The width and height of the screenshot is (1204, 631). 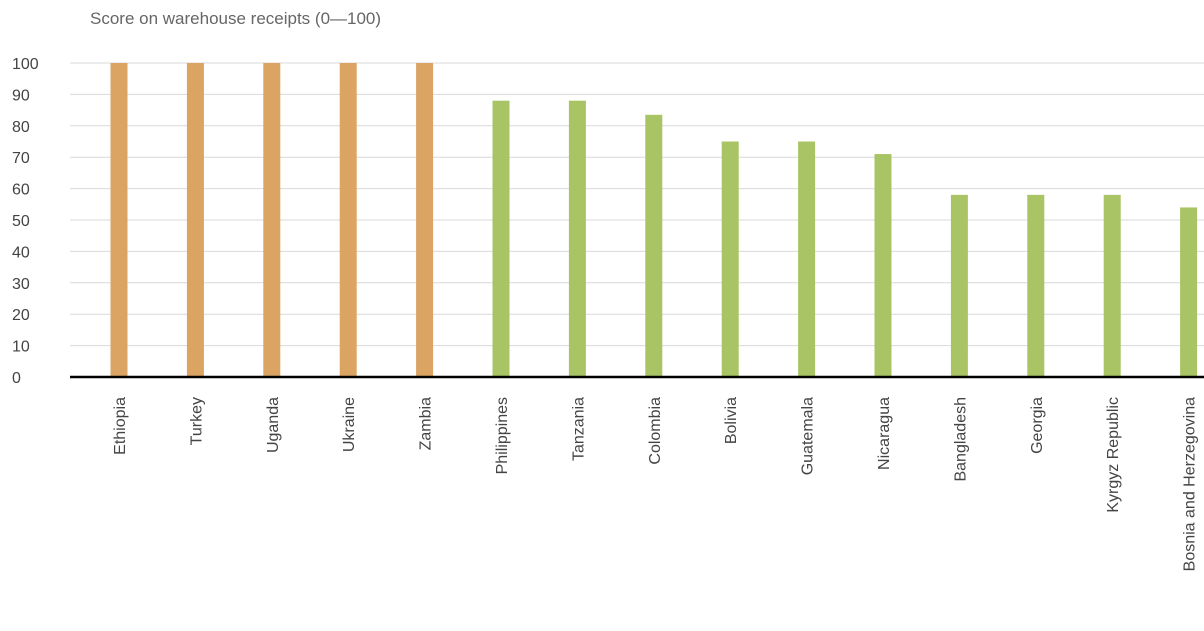 I want to click on x-tick-label: Guatemala, so click(x=808, y=436).